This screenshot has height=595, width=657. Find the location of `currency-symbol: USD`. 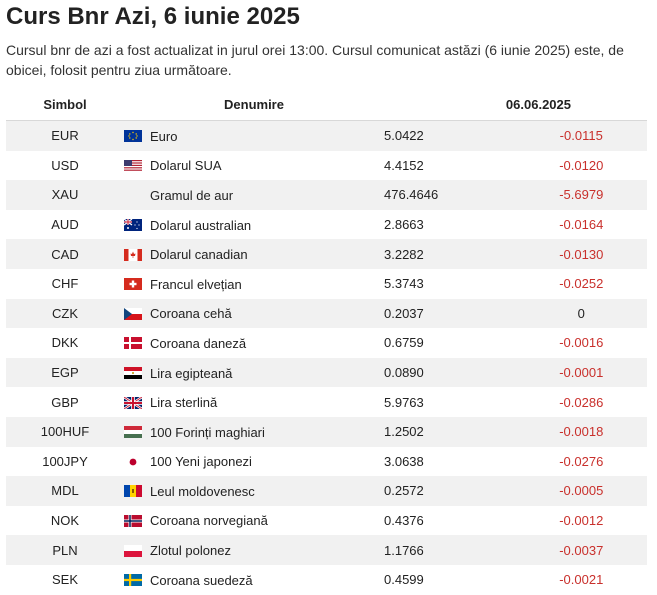

currency-symbol: USD is located at coordinates (65, 165).